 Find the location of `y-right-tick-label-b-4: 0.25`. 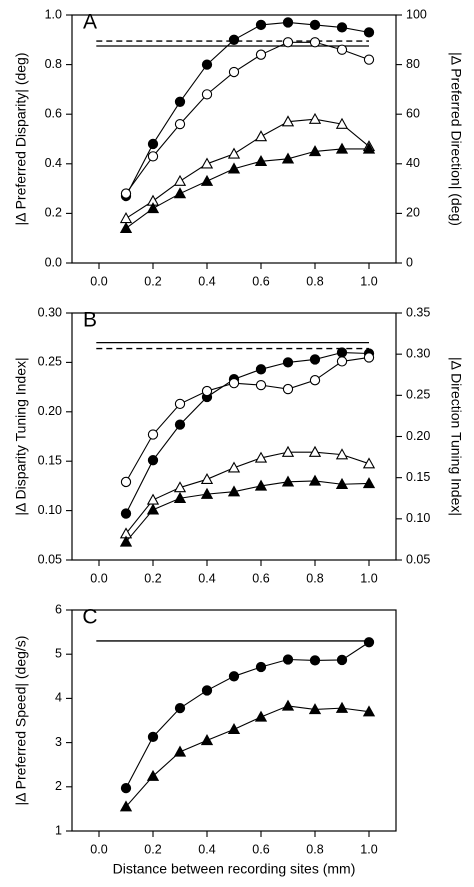

y-right-tick-label-b-4: 0.25 is located at coordinates (418, 395).